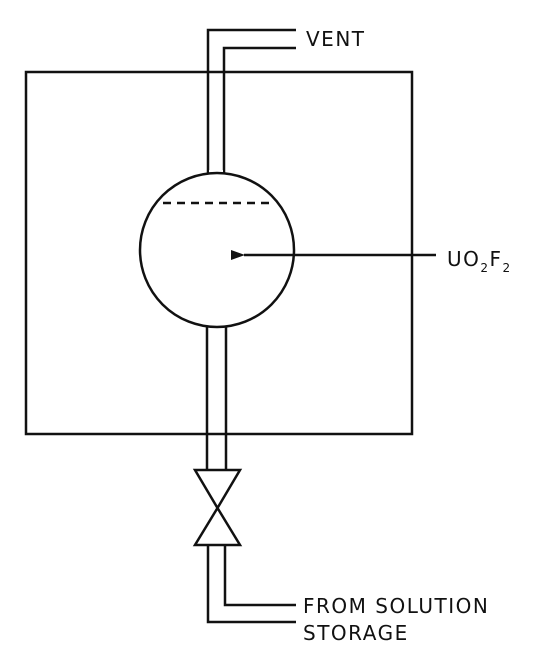 The width and height of the screenshot is (552, 662). Describe the element at coordinates (507, 268) in the screenshot. I see `formula-f-subscript: 2` at that location.